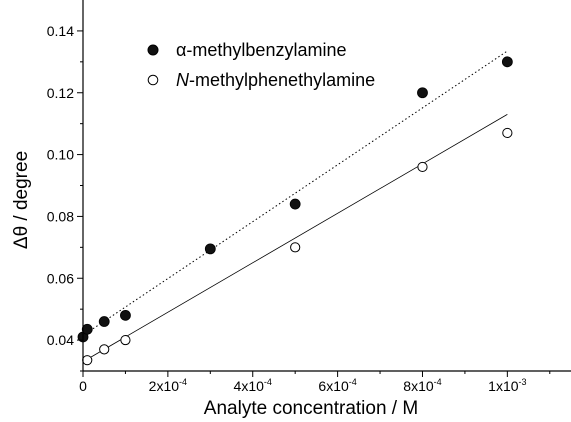  Describe the element at coordinates (164, 386) in the screenshot. I see `x-tick-label-base: 2x10` at that location.